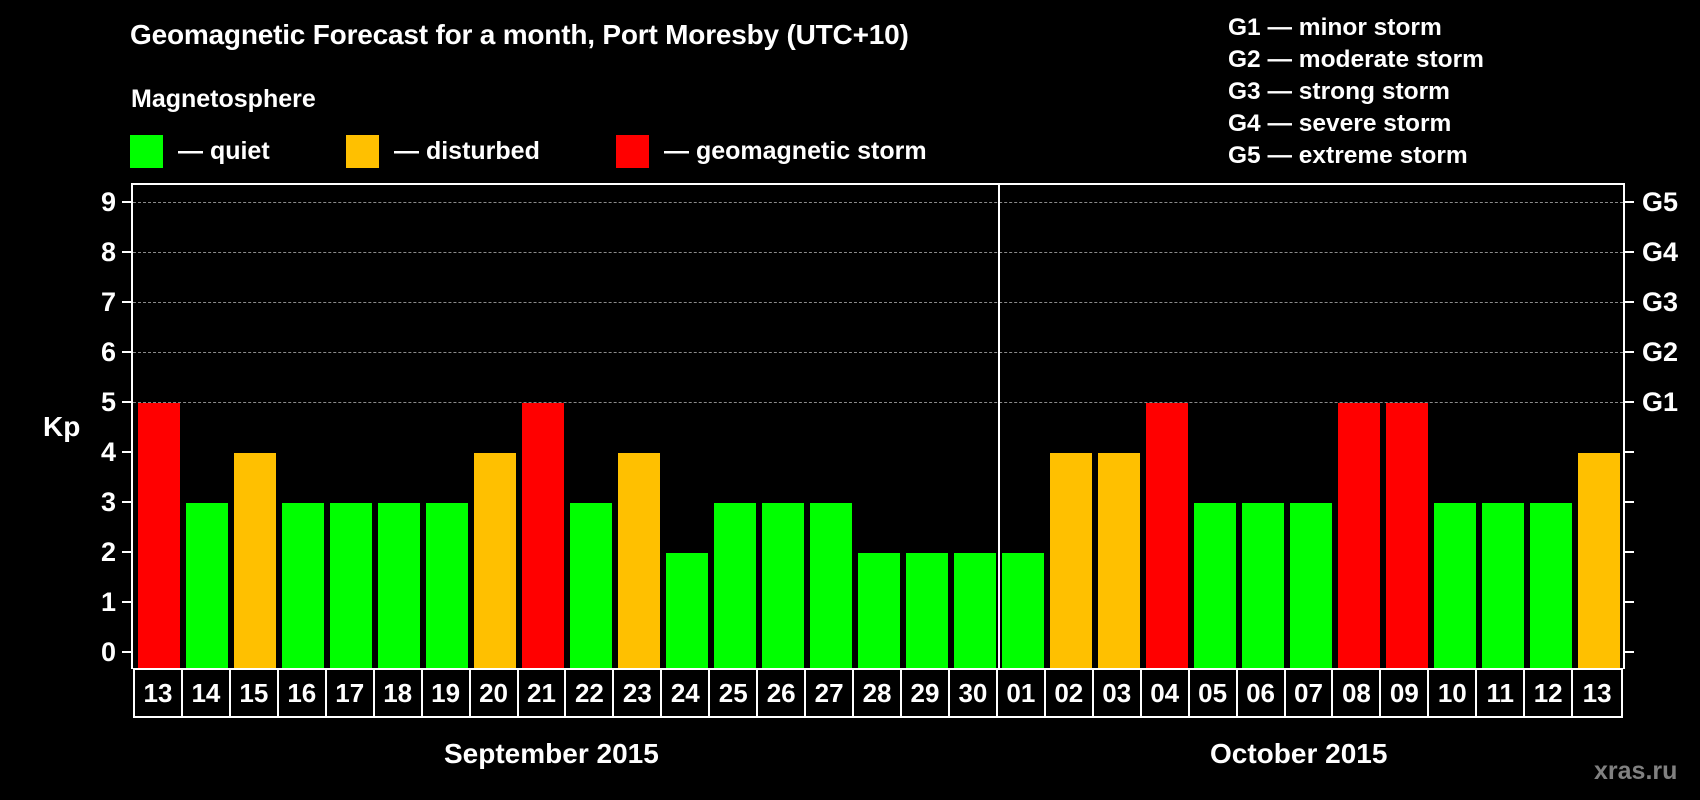  Describe the element at coordinates (1166, 693) in the screenshot. I see `date-label: 04` at that location.